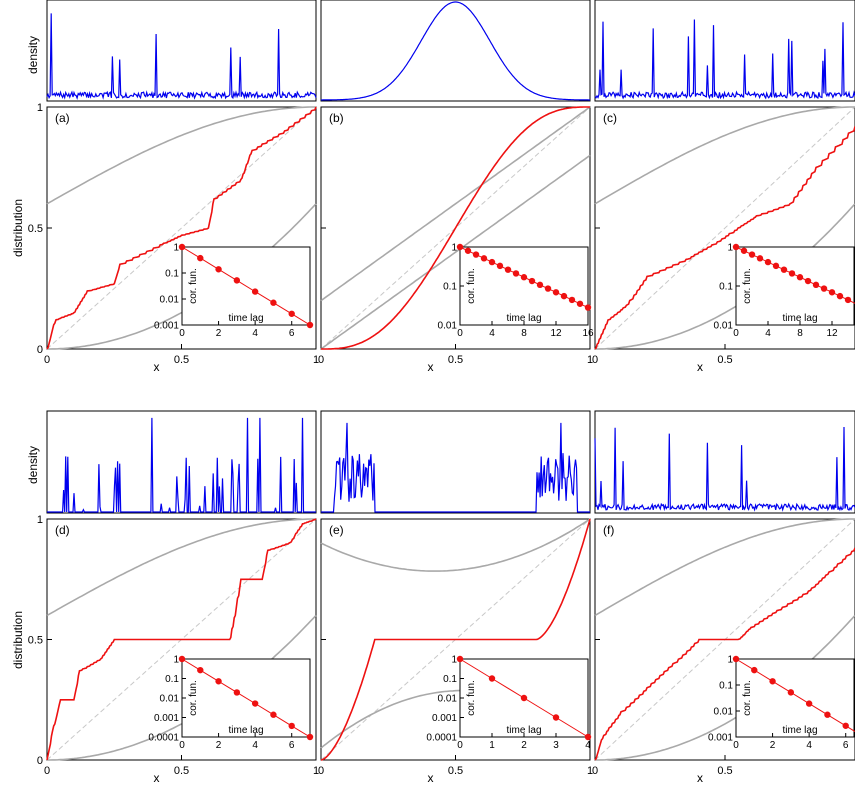 Image resolution: width=855 pixels, height=788 pixels. What do you see at coordinates (832, 333) in the screenshot?
I see `inset-x-tick-label-c: 12` at bounding box center [832, 333].